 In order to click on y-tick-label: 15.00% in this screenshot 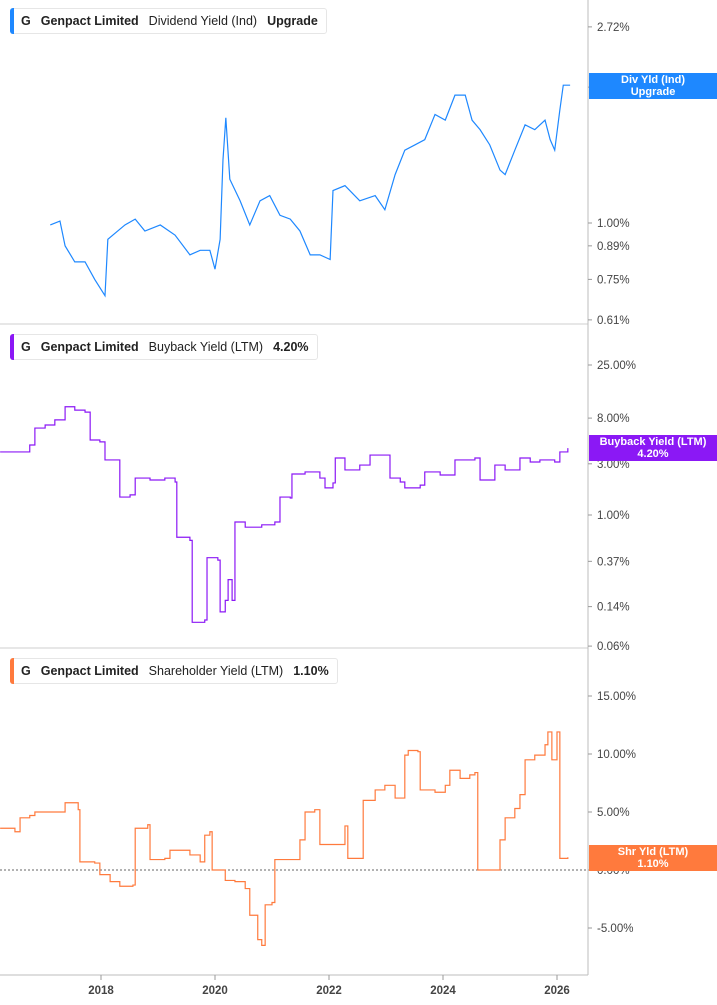, I will do `click(616, 697)`.